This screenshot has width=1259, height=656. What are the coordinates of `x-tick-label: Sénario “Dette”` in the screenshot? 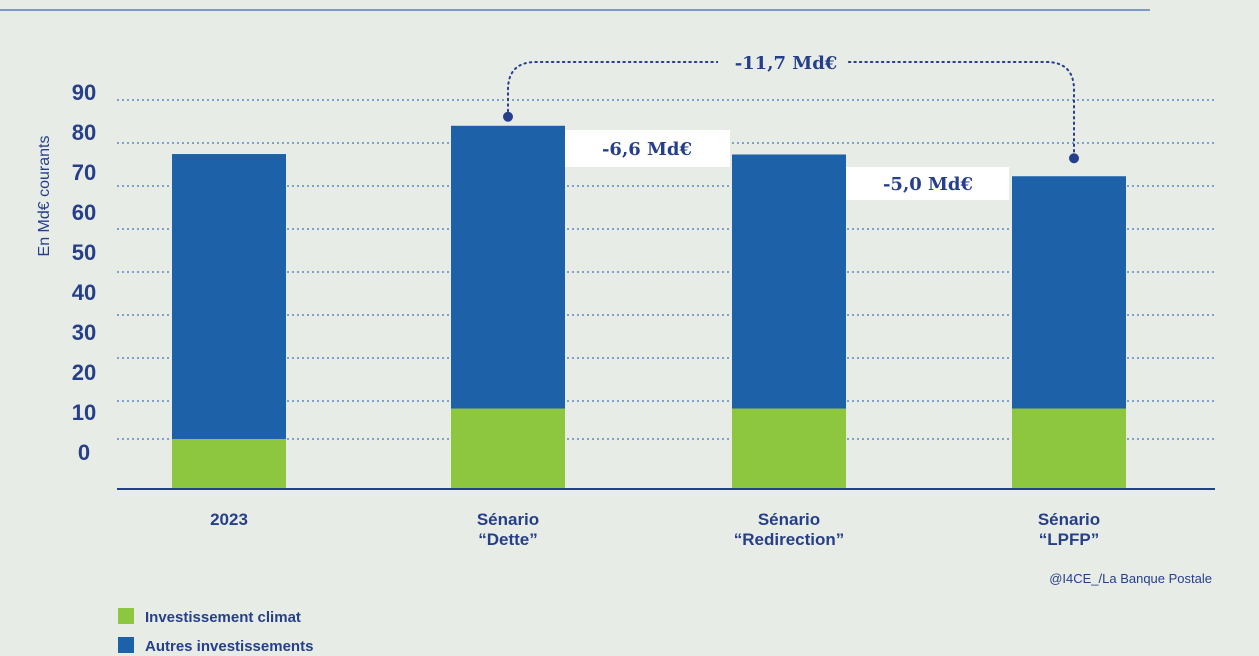 It's located at (508, 529).